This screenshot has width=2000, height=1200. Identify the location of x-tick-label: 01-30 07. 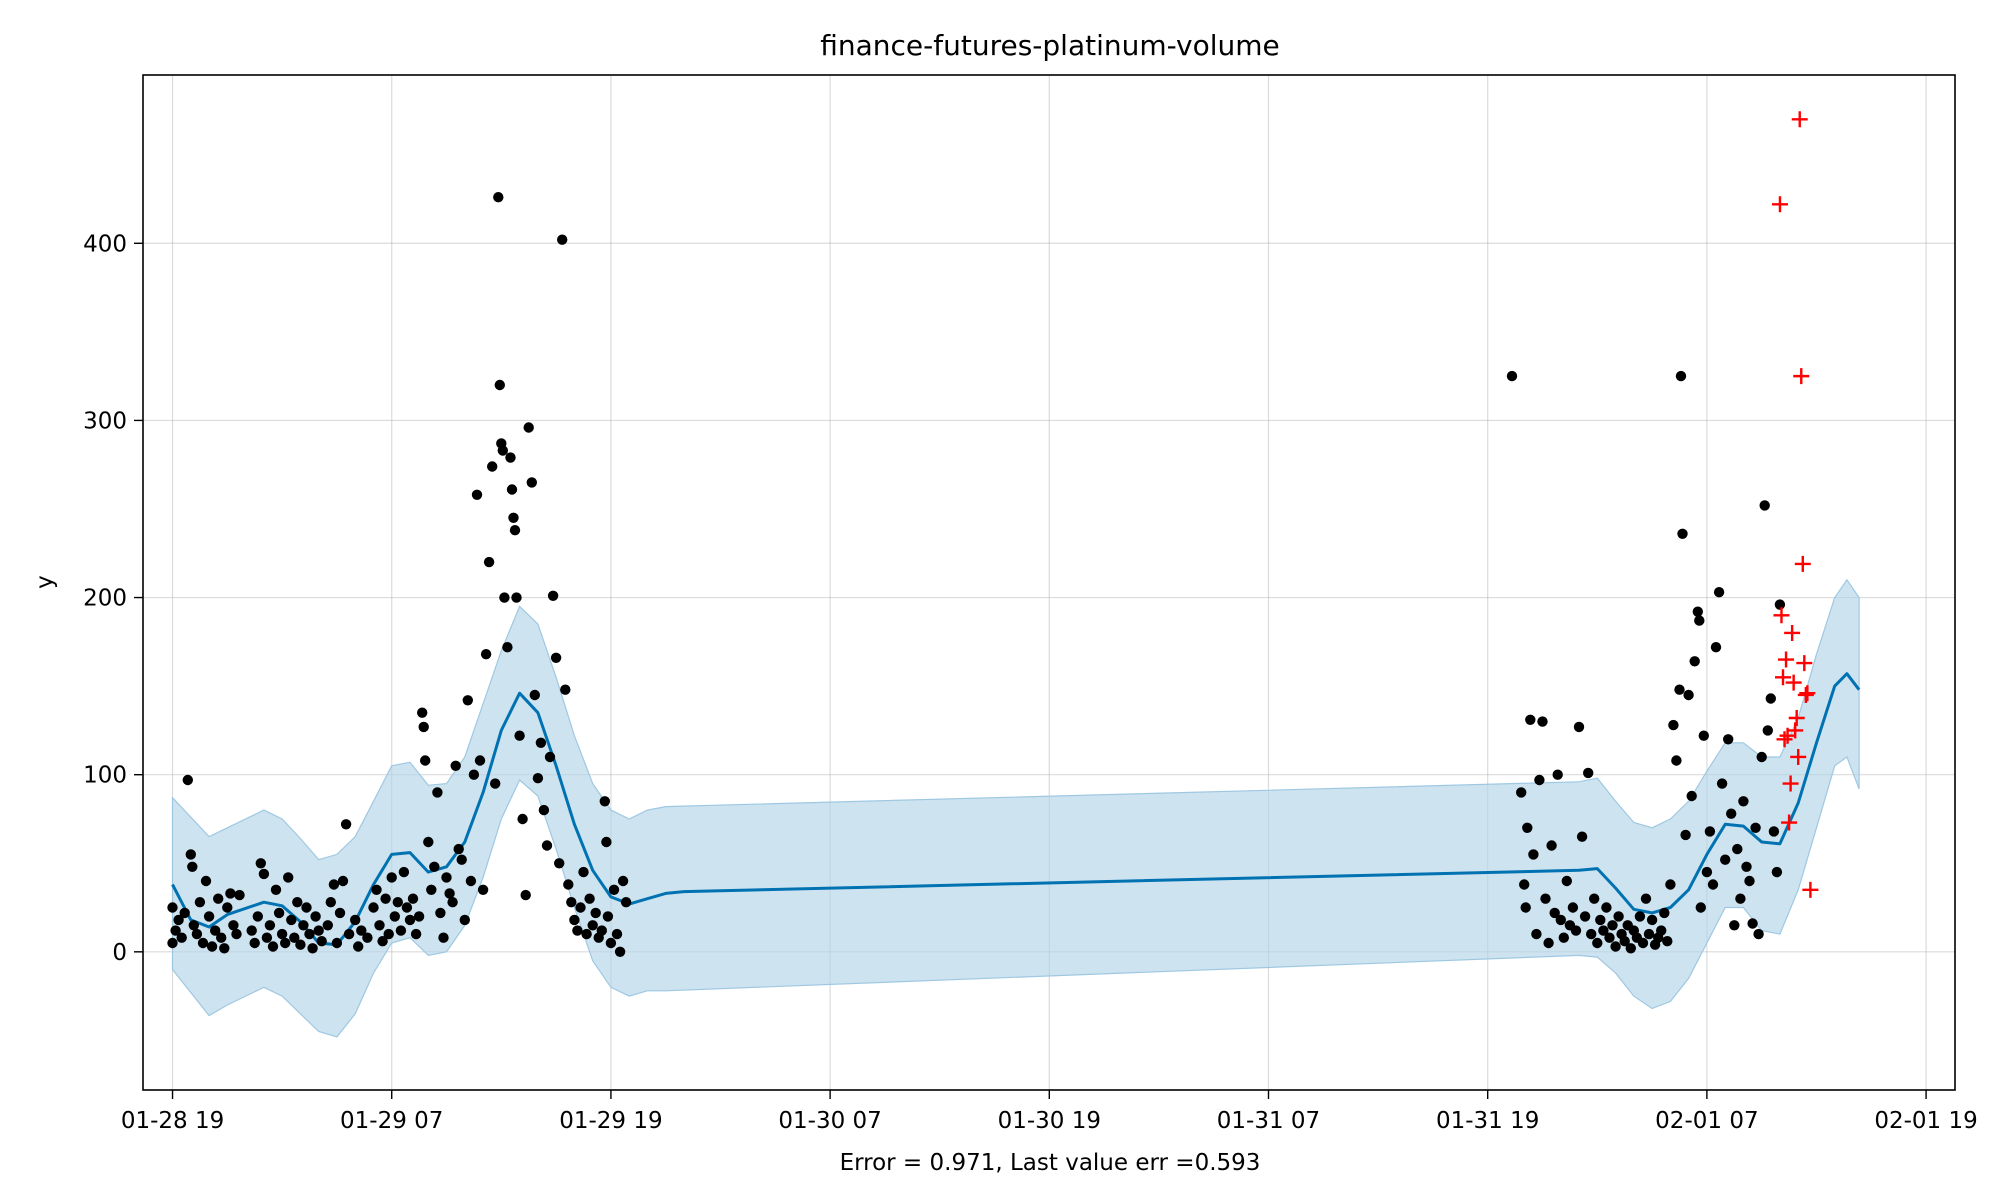
(829, 1121).